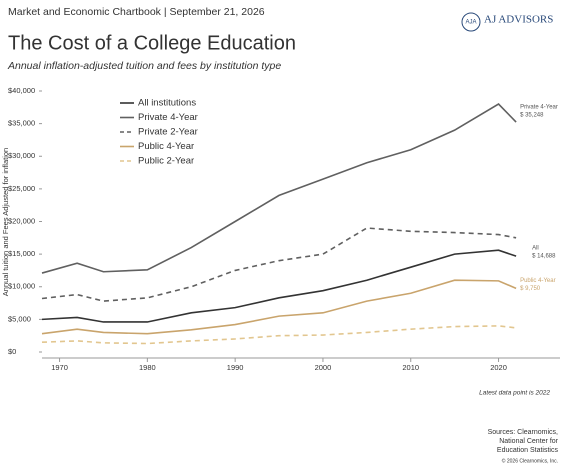 This screenshot has height=472, width=567. What do you see at coordinates (535, 249) in the screenshot?
I see `end-label-name: All` at bounding box center [535, 249].